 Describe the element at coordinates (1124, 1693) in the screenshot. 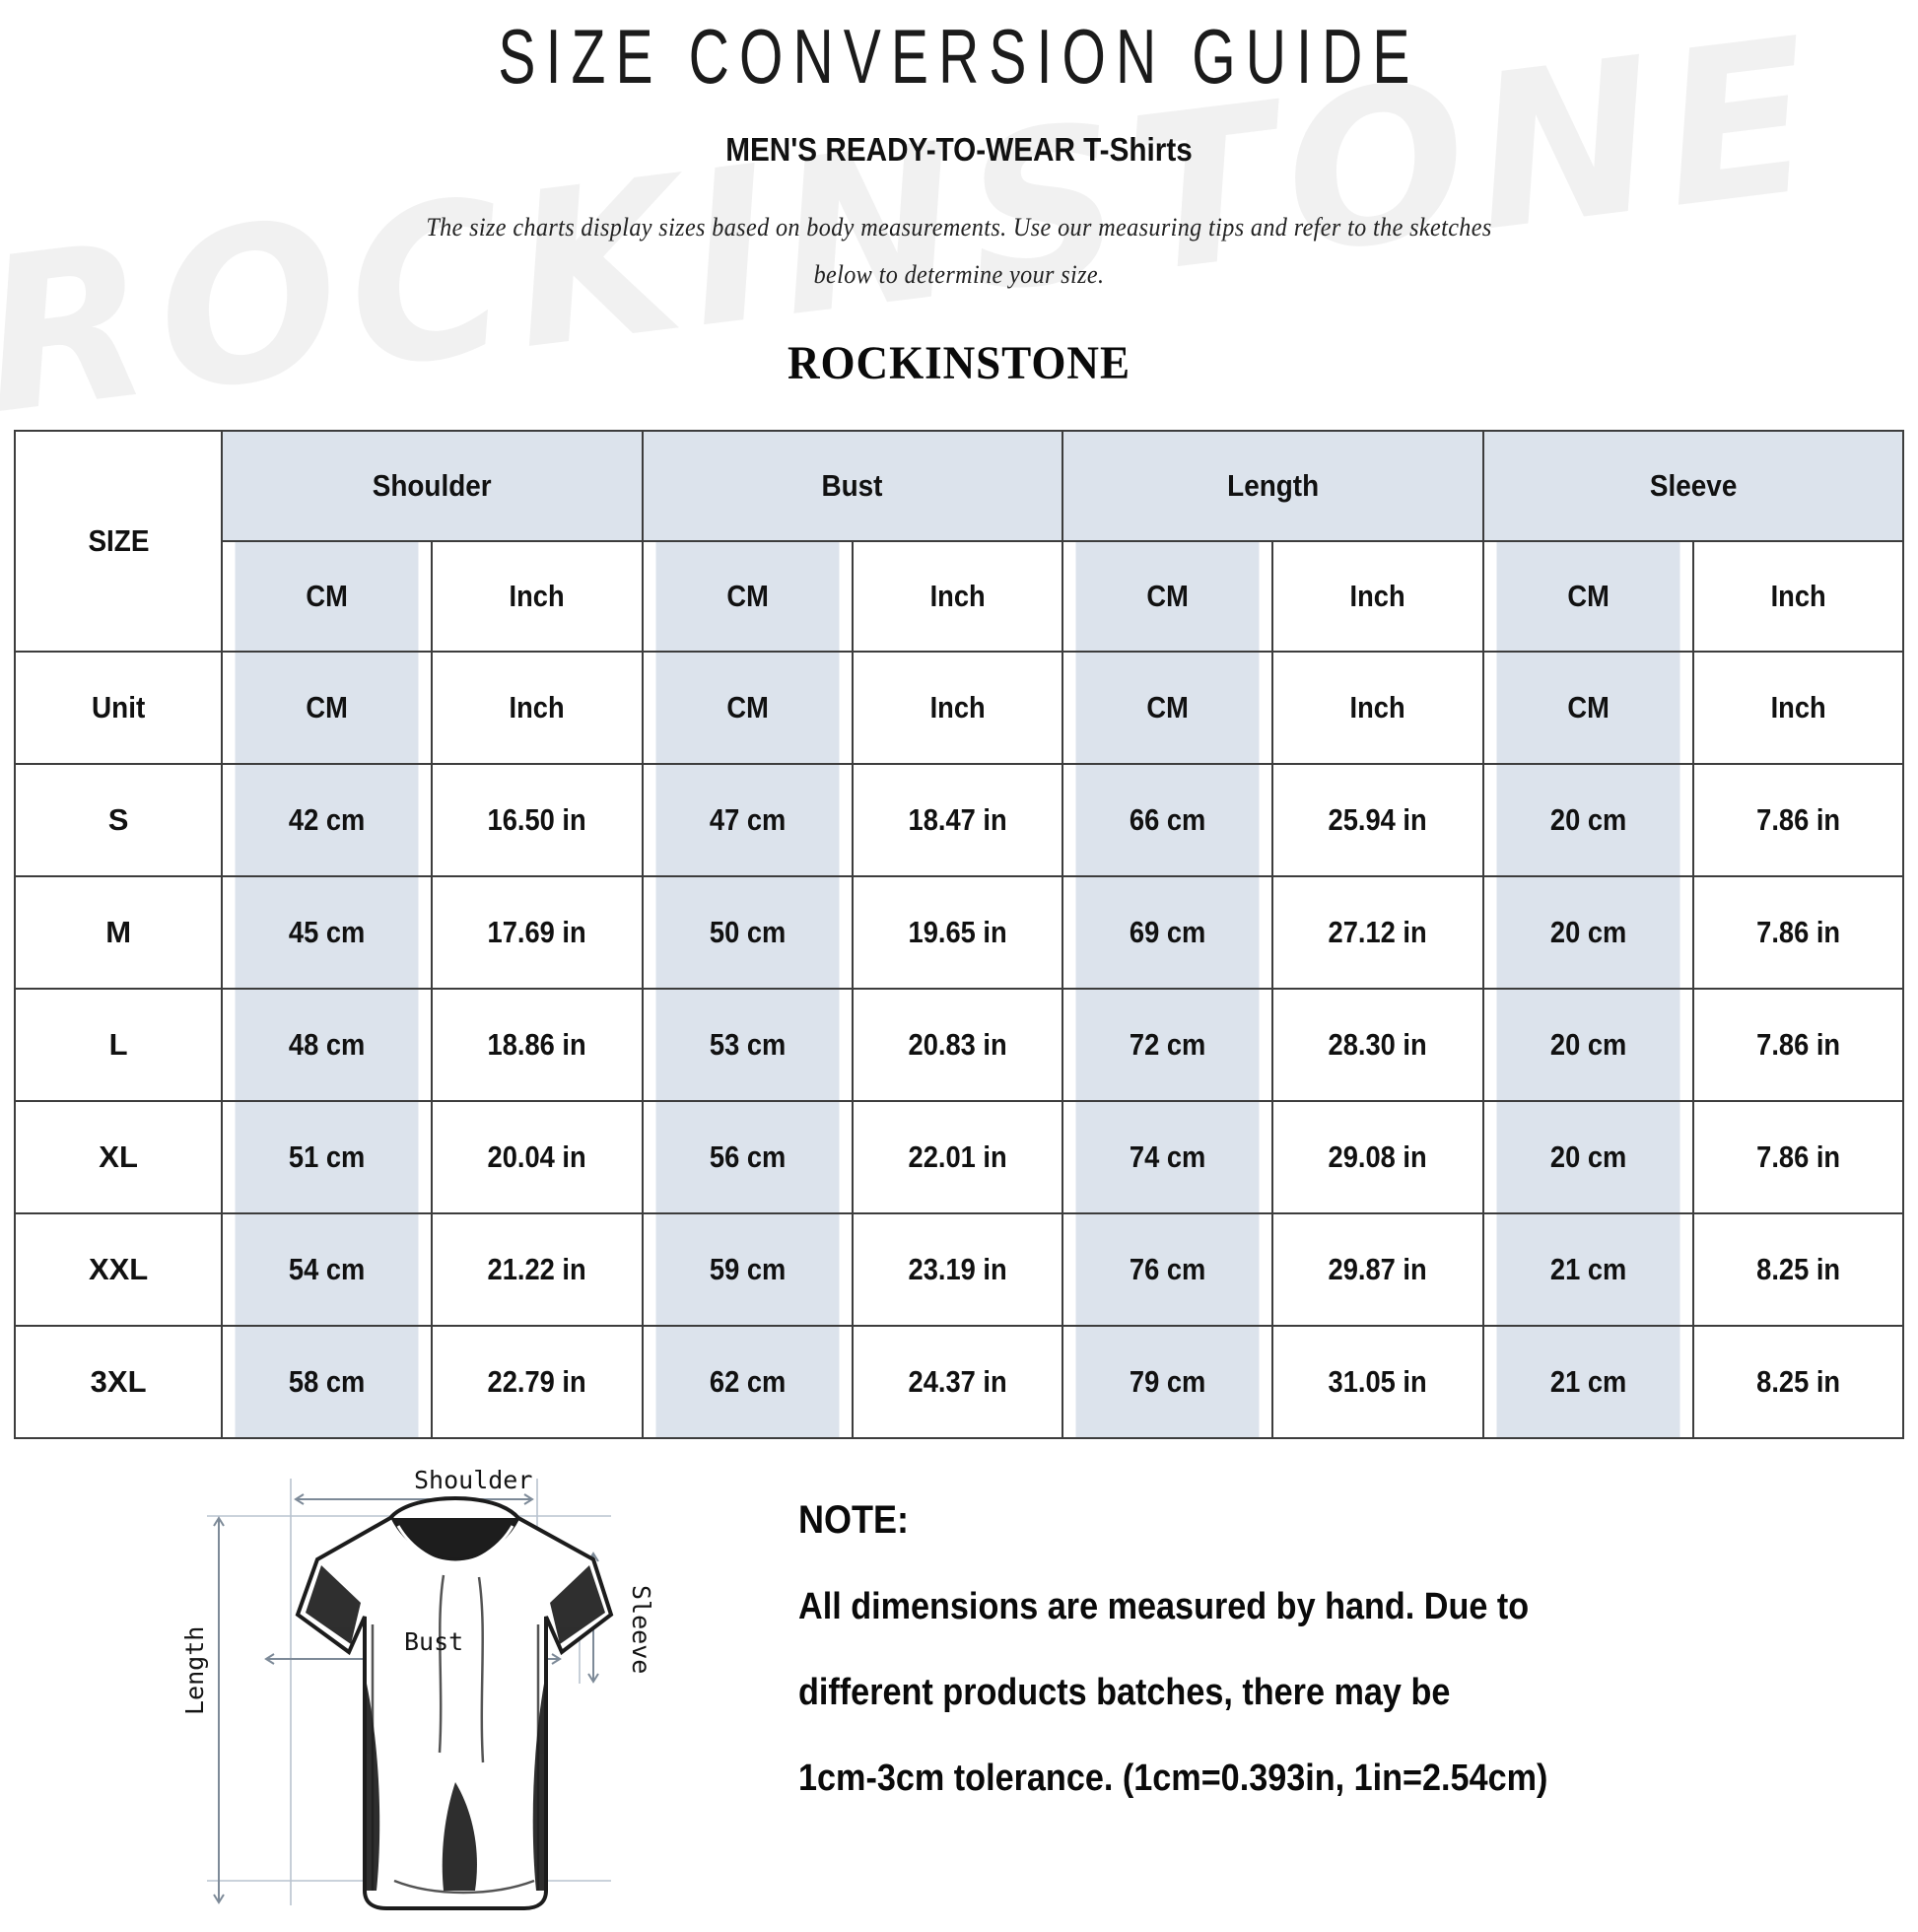

I see `note-line-2: different products batches, there may be` at that location.